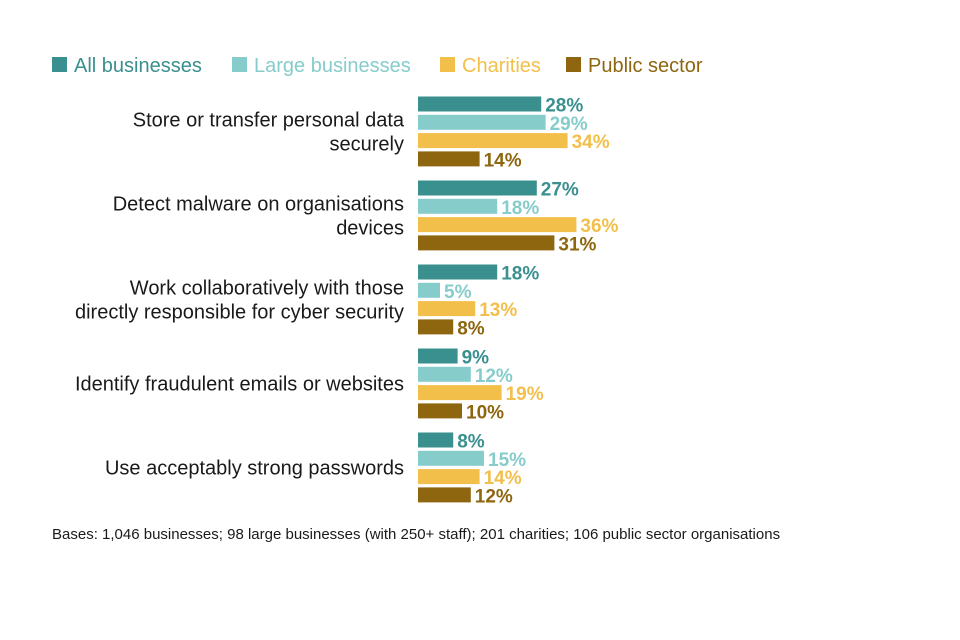 The height and width of the screenshot is (640, 960). Describe the element at coordinates (476, 358) in the screenshot. I see `data-label-3-0: 9%` at that location.